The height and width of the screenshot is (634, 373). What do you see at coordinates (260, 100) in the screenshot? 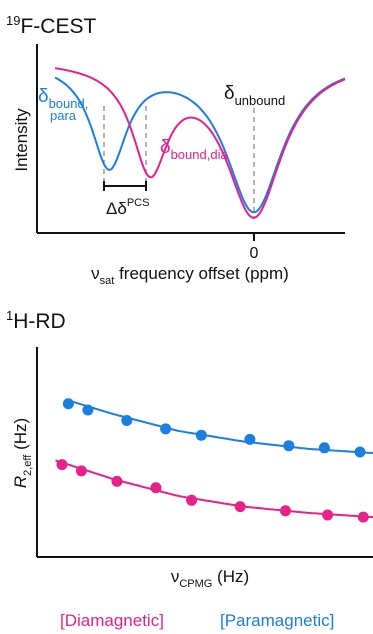
I see `unbound-sub: unbound` at bounding box center [260, 100].